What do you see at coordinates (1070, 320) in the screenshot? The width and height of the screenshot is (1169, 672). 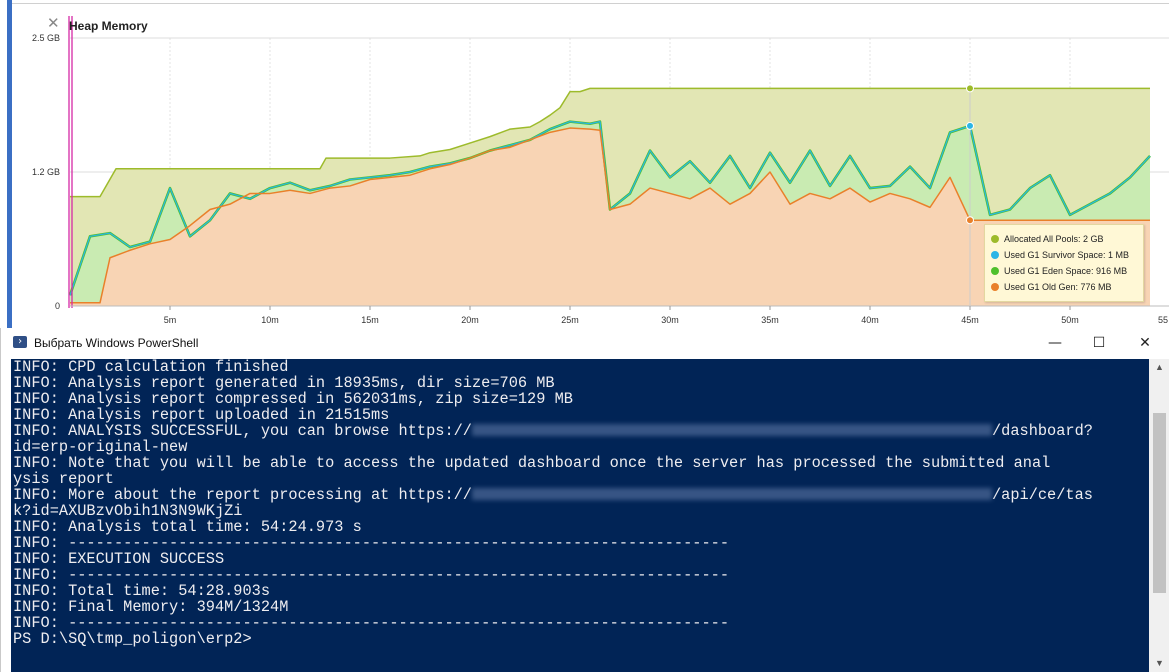 I see `x-tick-label: 50m` at bounding box center [1070, 320].